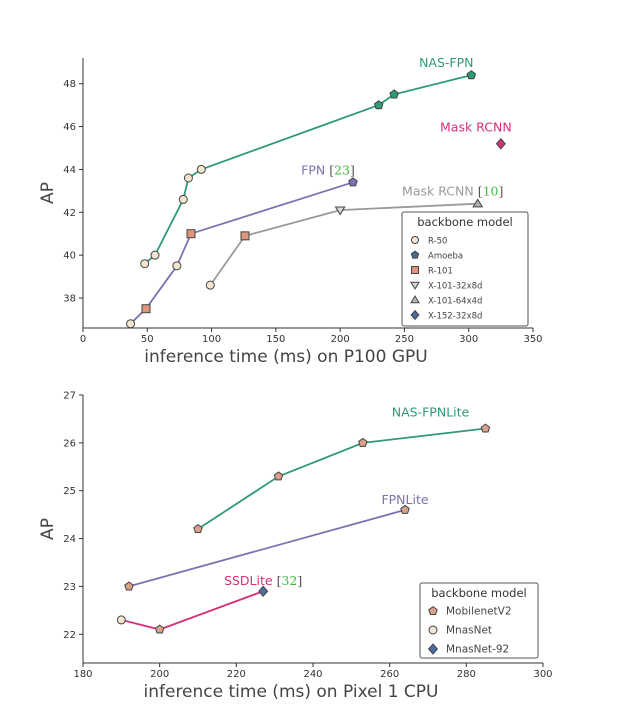 The height and width of the screenshot is (720, 640). Describe the element at coordinates (83, 339) in the screenshot. I see `x-tick-label: 0` at that location.